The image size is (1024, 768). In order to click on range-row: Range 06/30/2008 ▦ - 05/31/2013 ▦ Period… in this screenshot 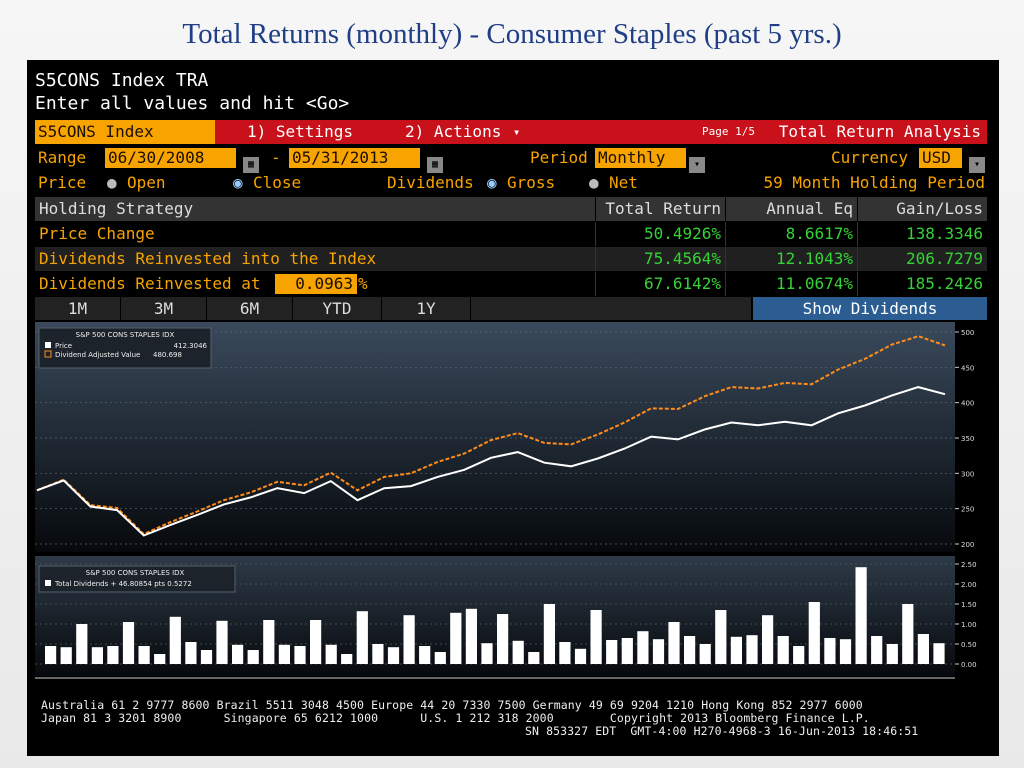, I will do `click(511, 159)`.